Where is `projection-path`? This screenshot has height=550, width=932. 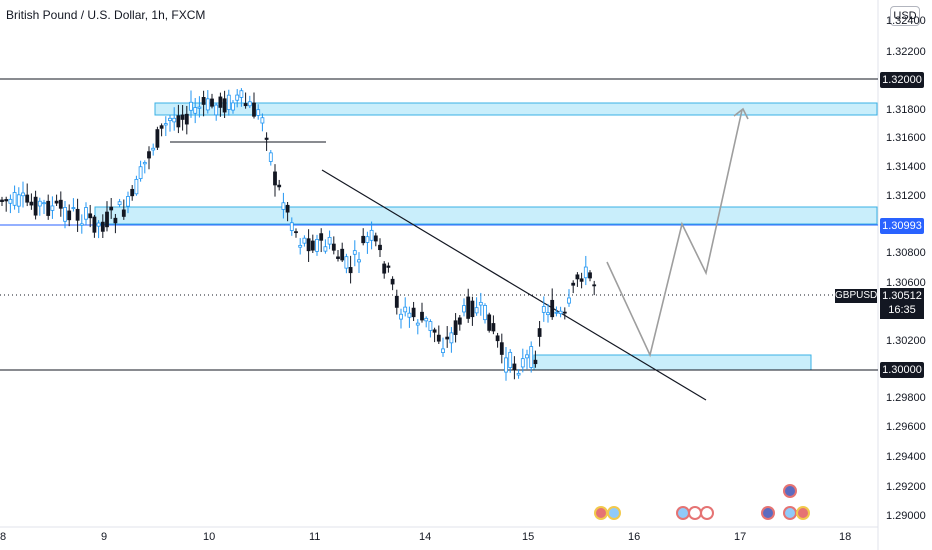
projection-path is located at coordinates (674, 233).